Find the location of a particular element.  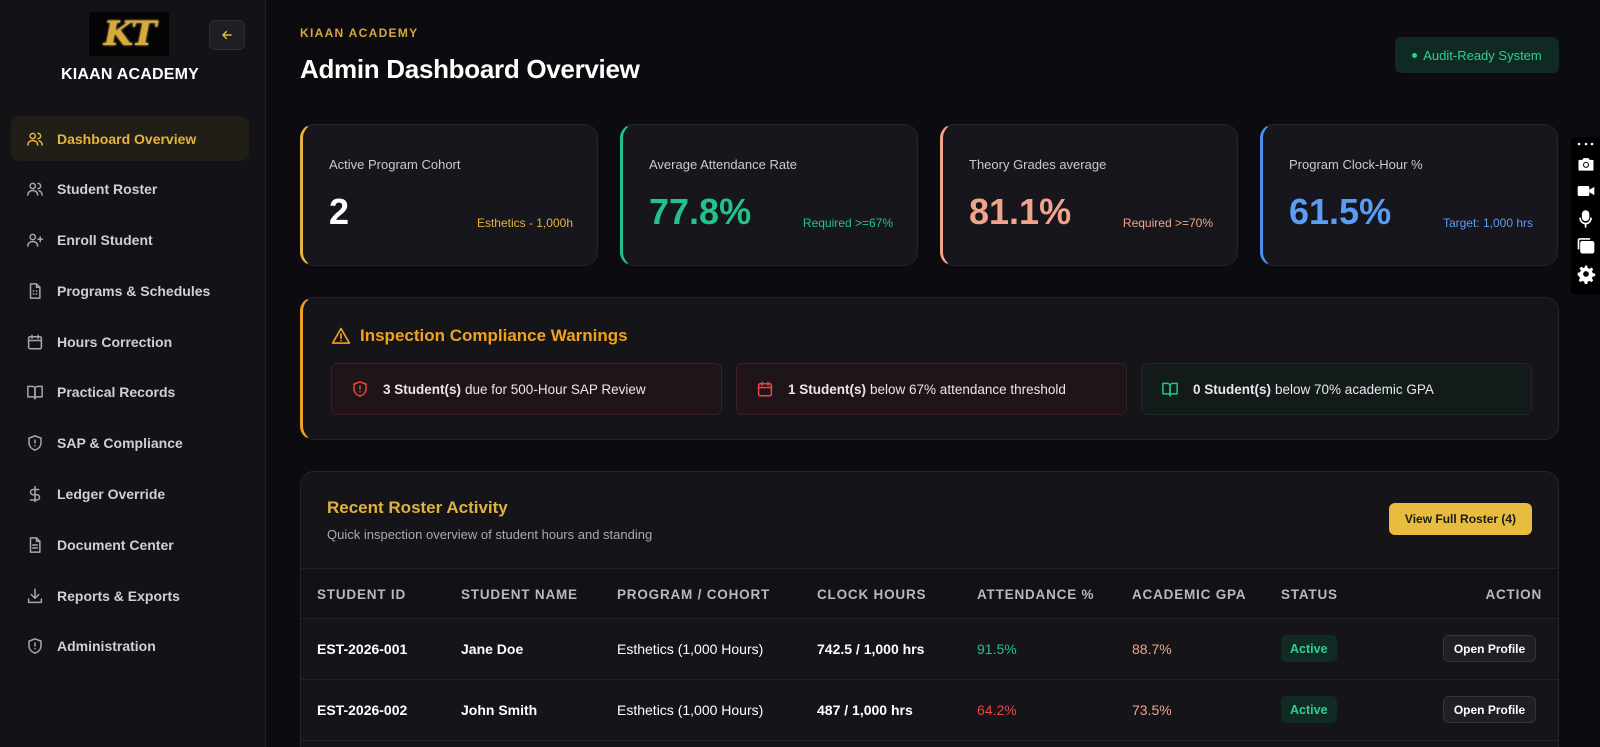

audit-badge-label: Audit-Ready System is located at coordinates (1482, 55).